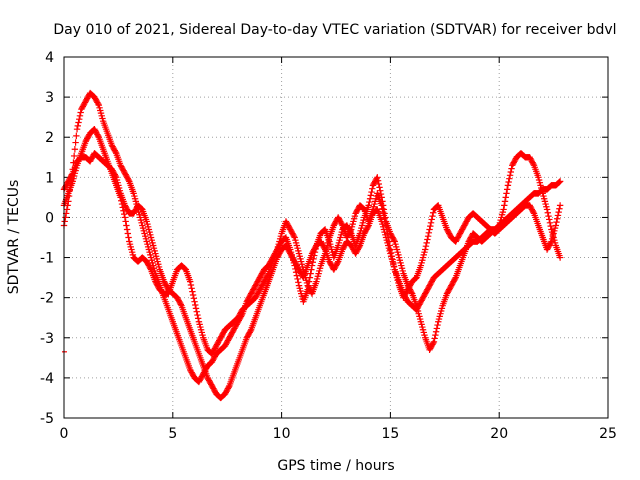 The width and height of the screenshot is (640, 480). I want to click on x-axis-label: GPS time / hours, so click(335, 466).